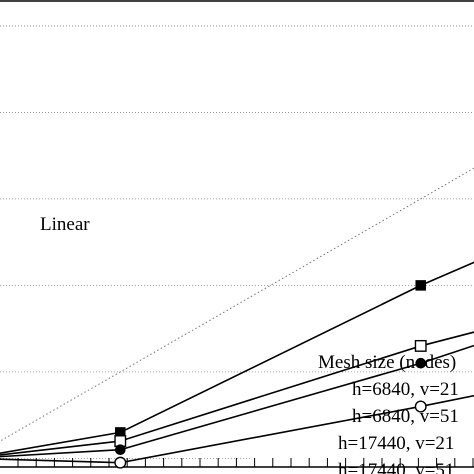 The width and height of the screenshot is (474, 474). I want to click on legend-title: Mesh size (nodes), so click(387, 362).